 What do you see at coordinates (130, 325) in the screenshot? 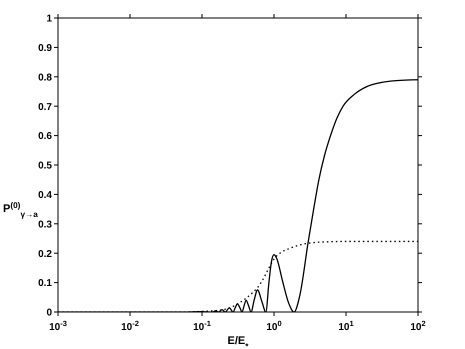
I see `x-tick-label: 10$^{-2}$` at bounding box center [130, 325].